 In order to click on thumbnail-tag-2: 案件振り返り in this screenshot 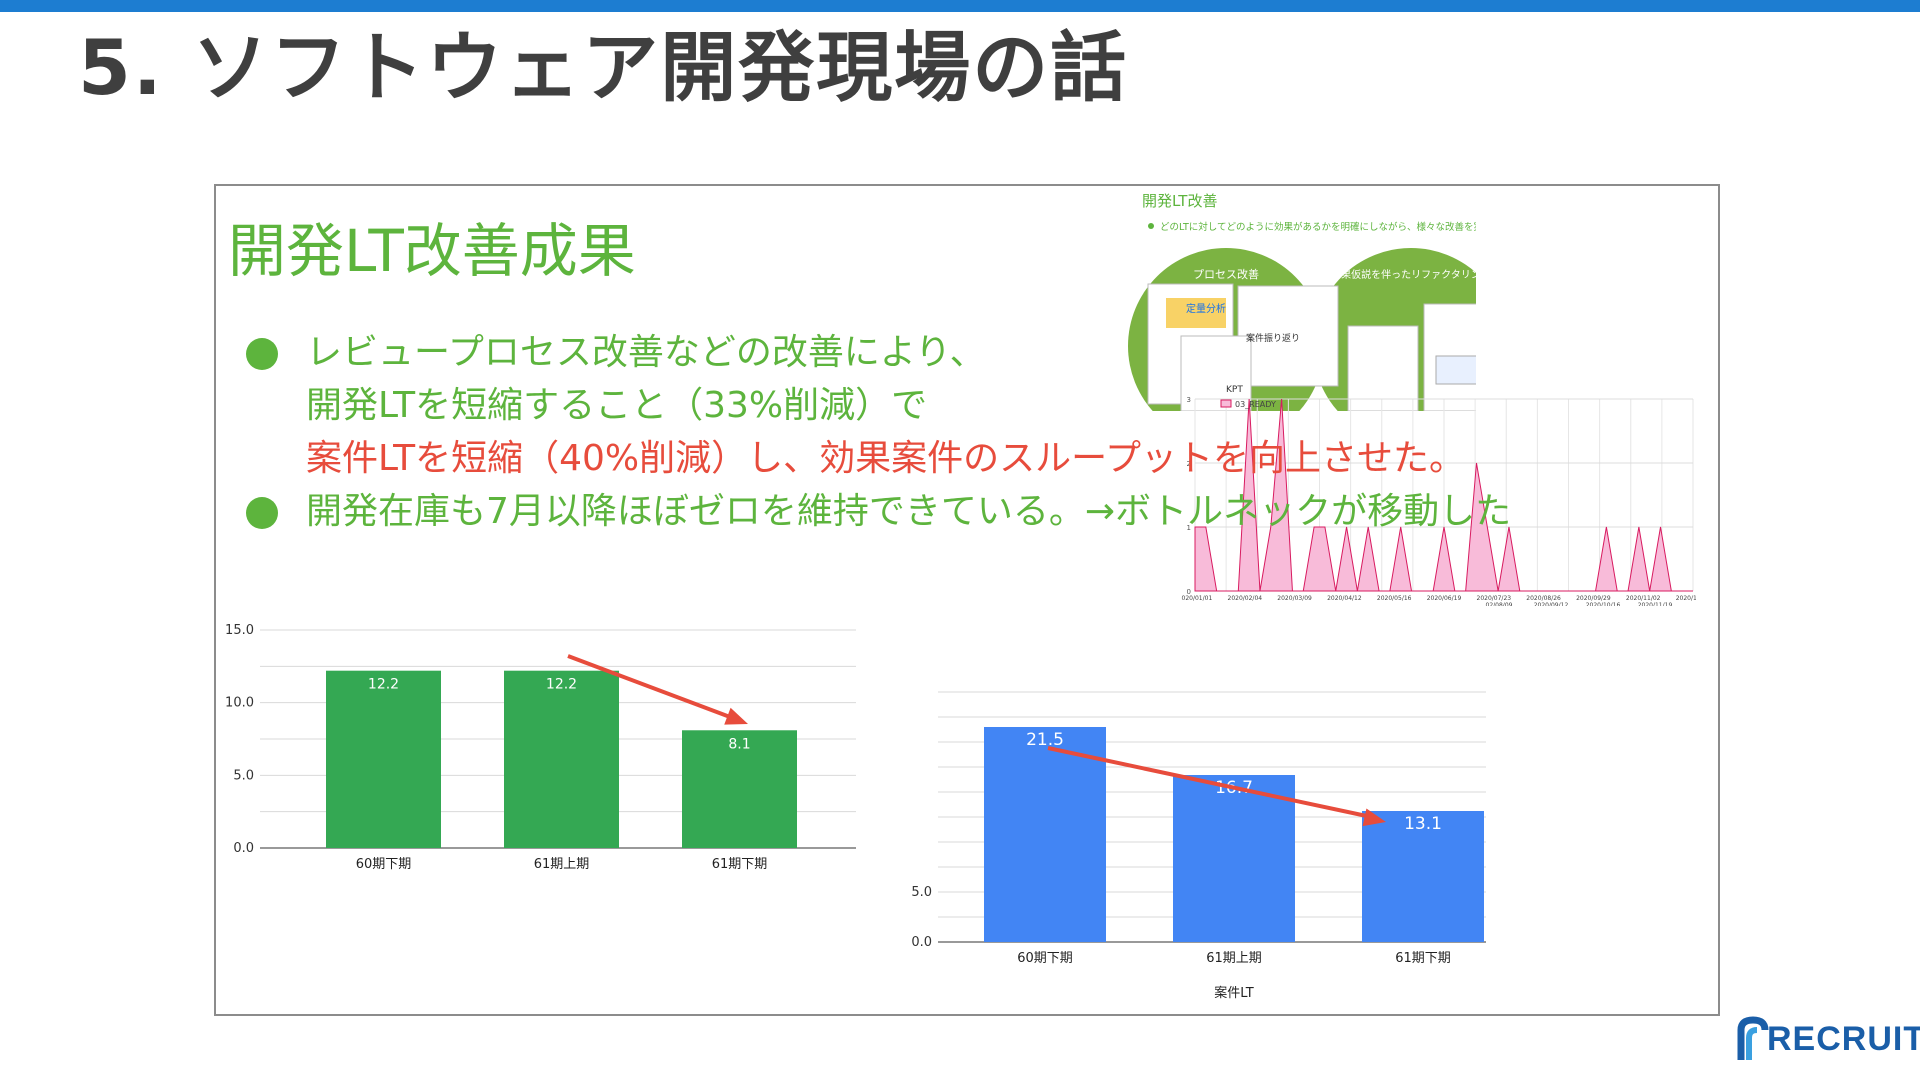, I will do `click(1273, 338)`.